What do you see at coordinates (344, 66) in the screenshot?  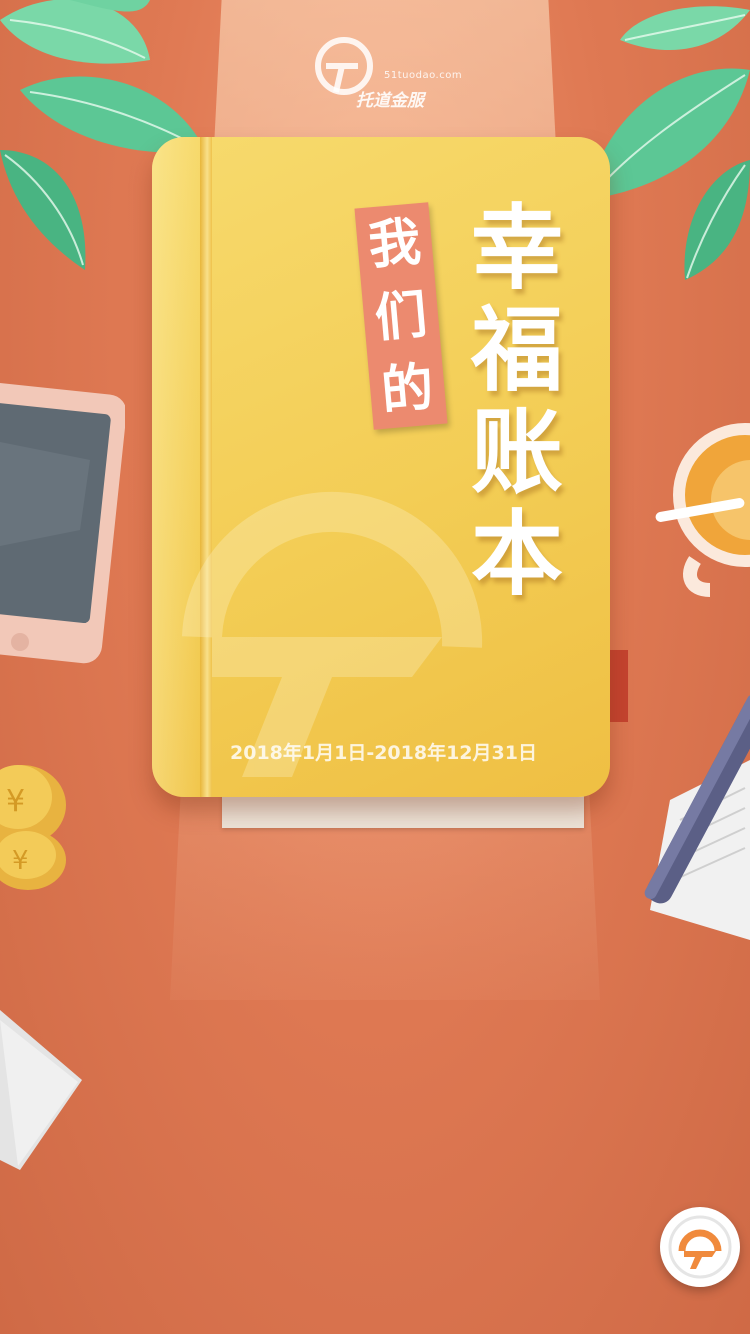 I see `tuodao-logo` at bounding box center [344, 66].